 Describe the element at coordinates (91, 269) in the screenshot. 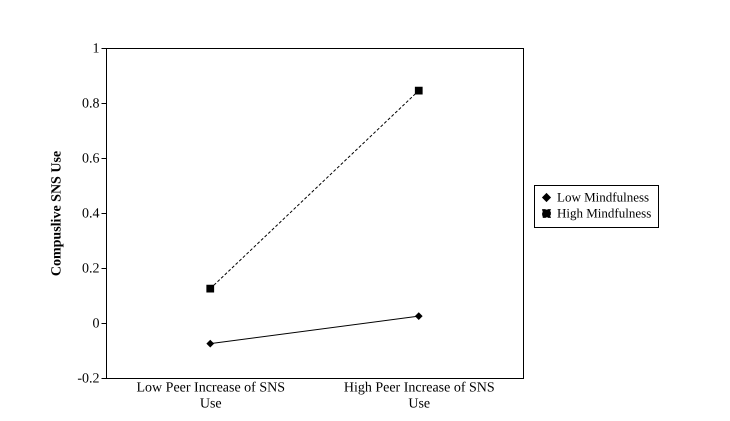

I see `y-tick-label: 0.2` at that location.